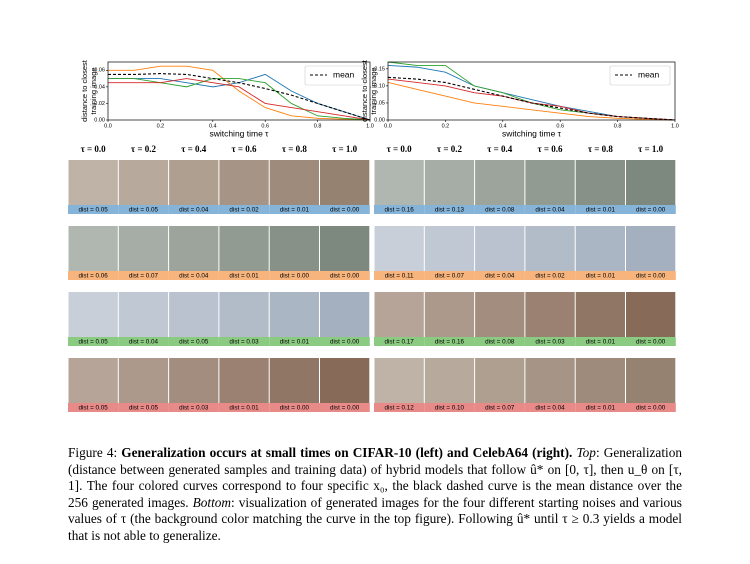 The height and width of the screenshot is (564, 750). What do you see at coordinates (99, 120) in the screenshot?
I see `y-tick-label: 0.00` at bounding box center [99, 120].